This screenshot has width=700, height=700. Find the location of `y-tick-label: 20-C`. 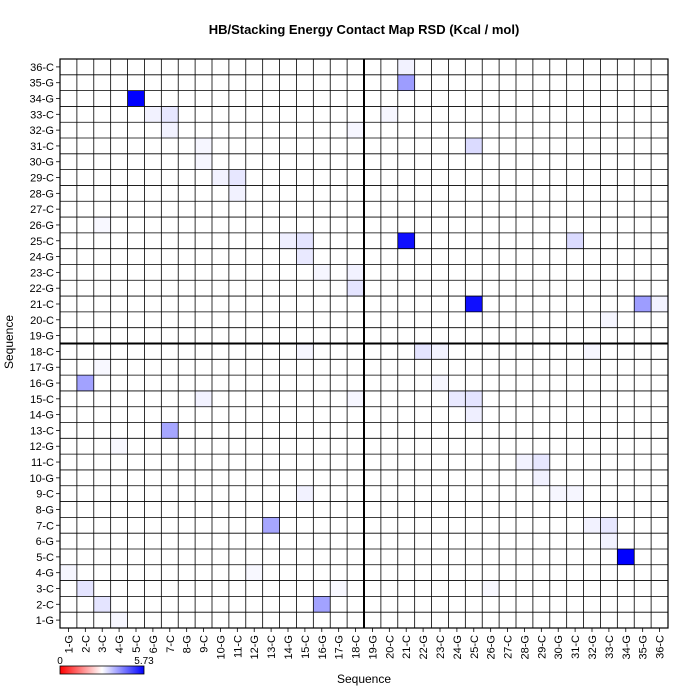

y-tick-label: 20-C is located at coordinates (42, 321).